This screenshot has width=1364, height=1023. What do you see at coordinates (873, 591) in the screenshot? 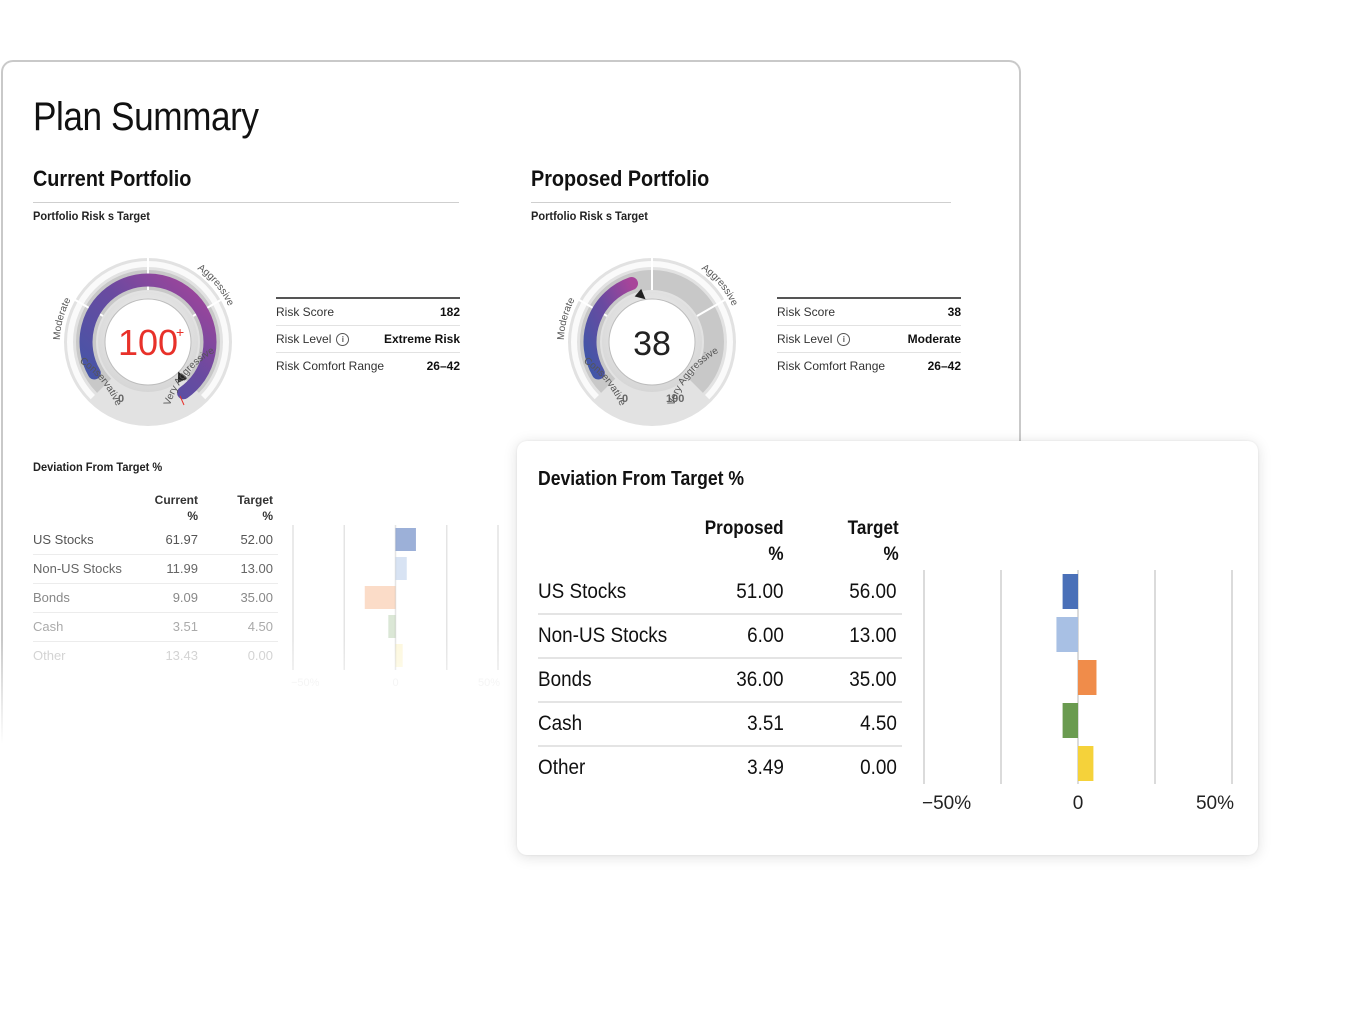
I see `row-target: 56.00` at bounding box center [873, 591].